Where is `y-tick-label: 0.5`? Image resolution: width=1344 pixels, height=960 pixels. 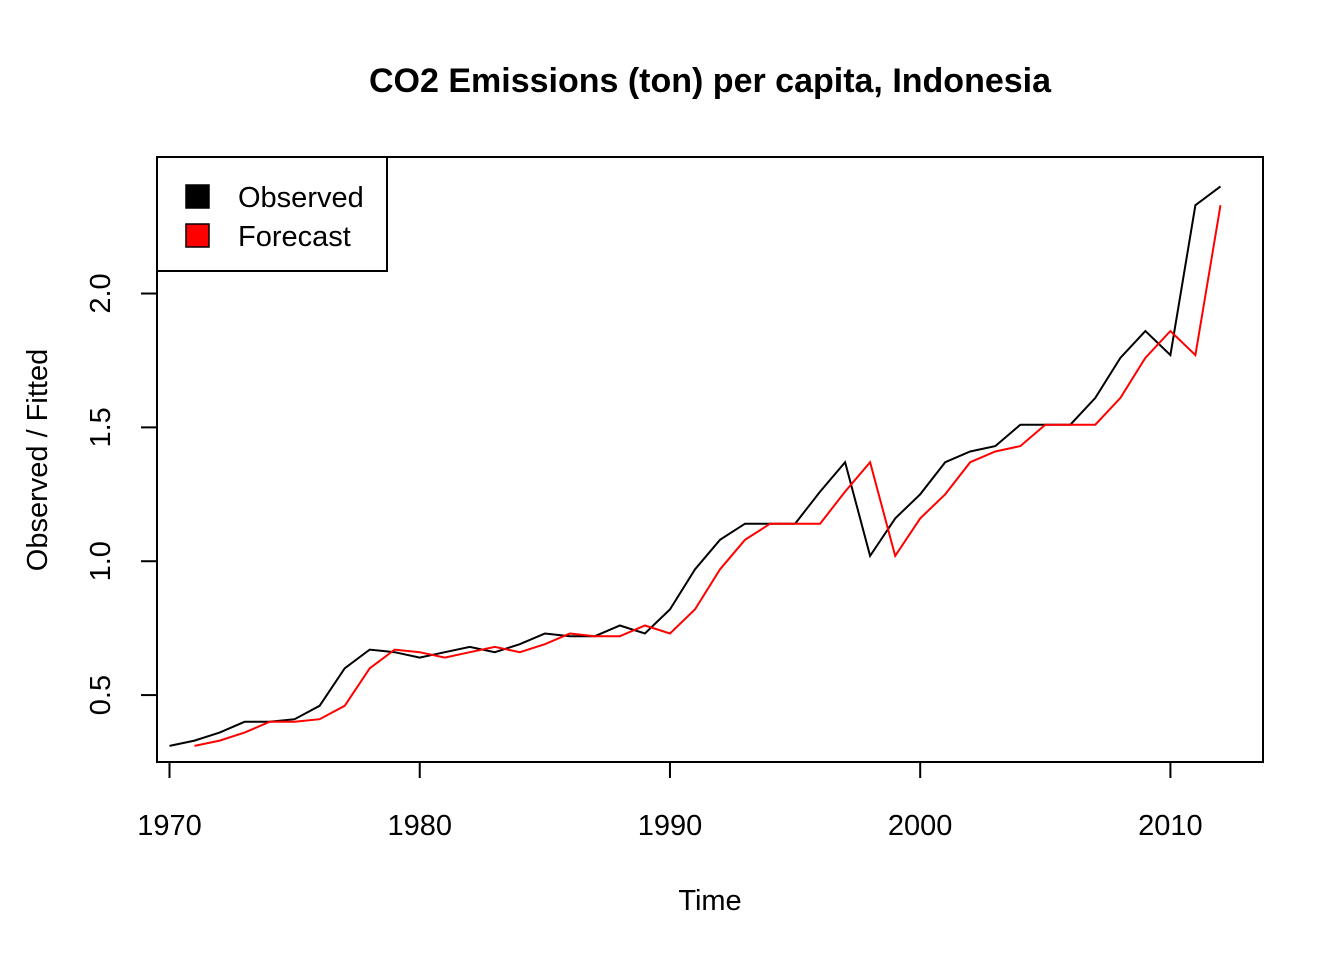 y-tick-label: 0.5 is located at coordinates (101, 695).